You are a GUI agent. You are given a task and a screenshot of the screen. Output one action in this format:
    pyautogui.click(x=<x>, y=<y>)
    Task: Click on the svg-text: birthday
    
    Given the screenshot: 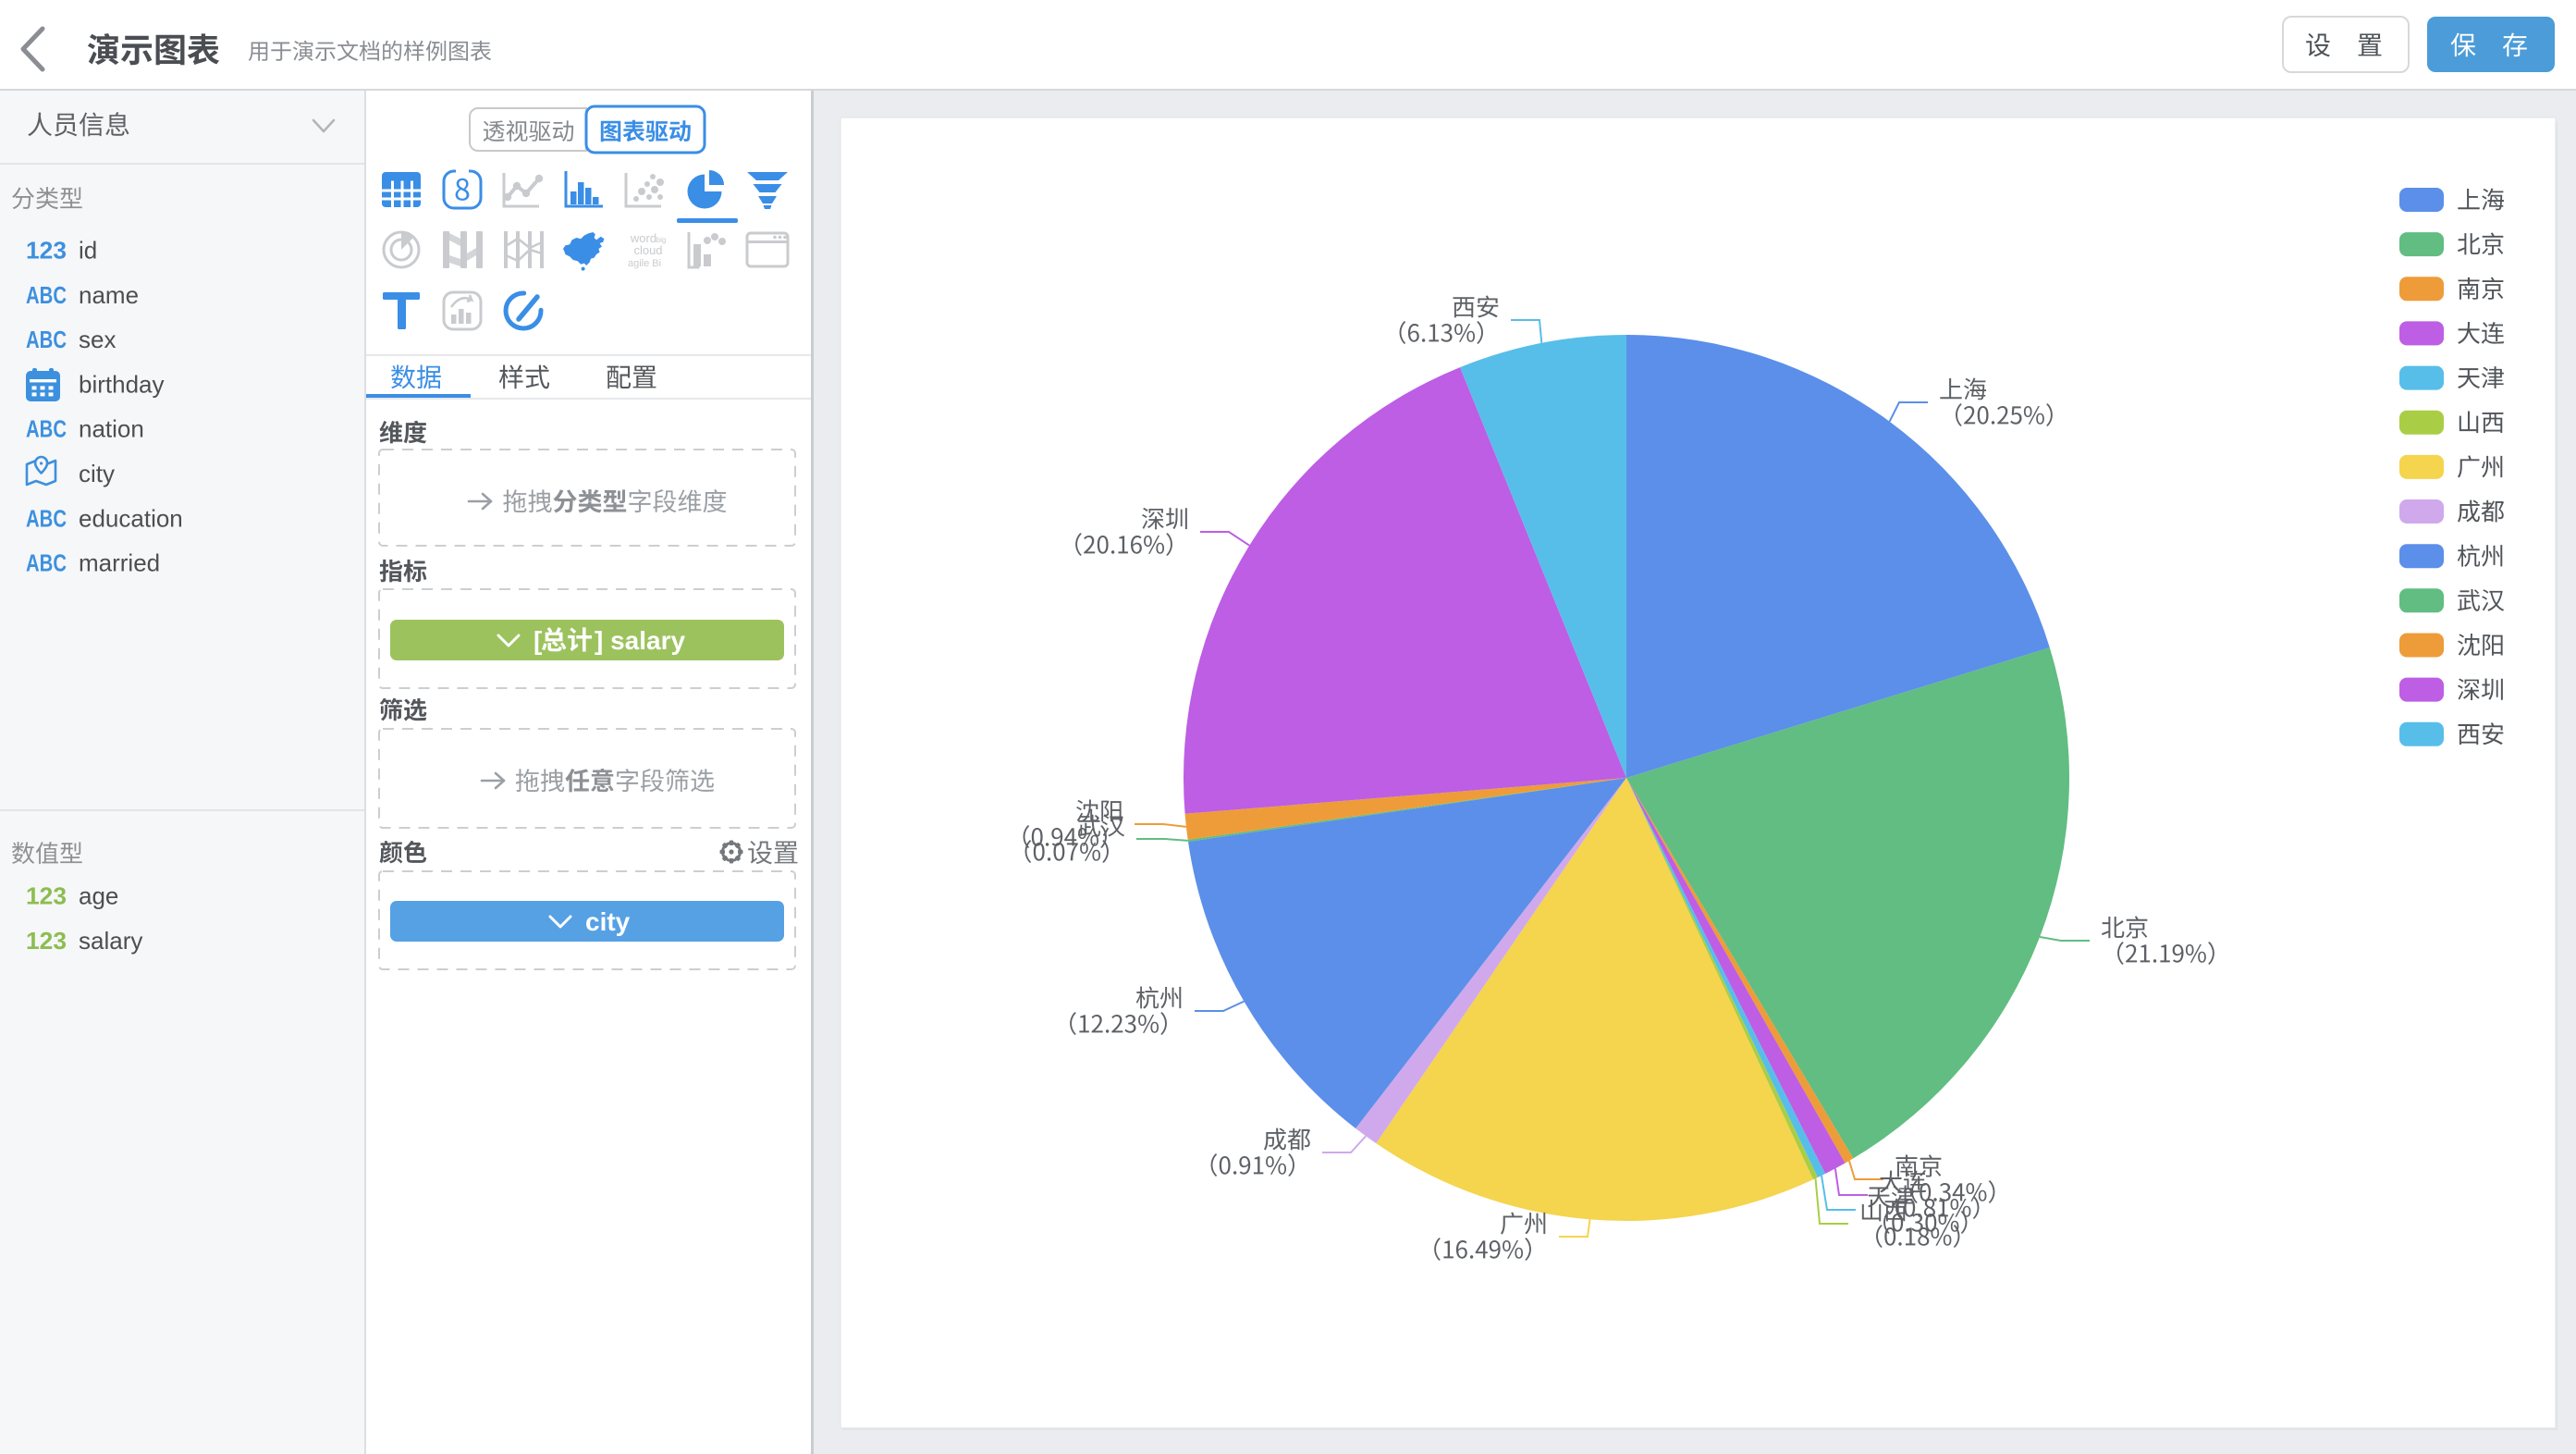 What is the action you would take?
    pyautogui.click(x=122, y=384)
    